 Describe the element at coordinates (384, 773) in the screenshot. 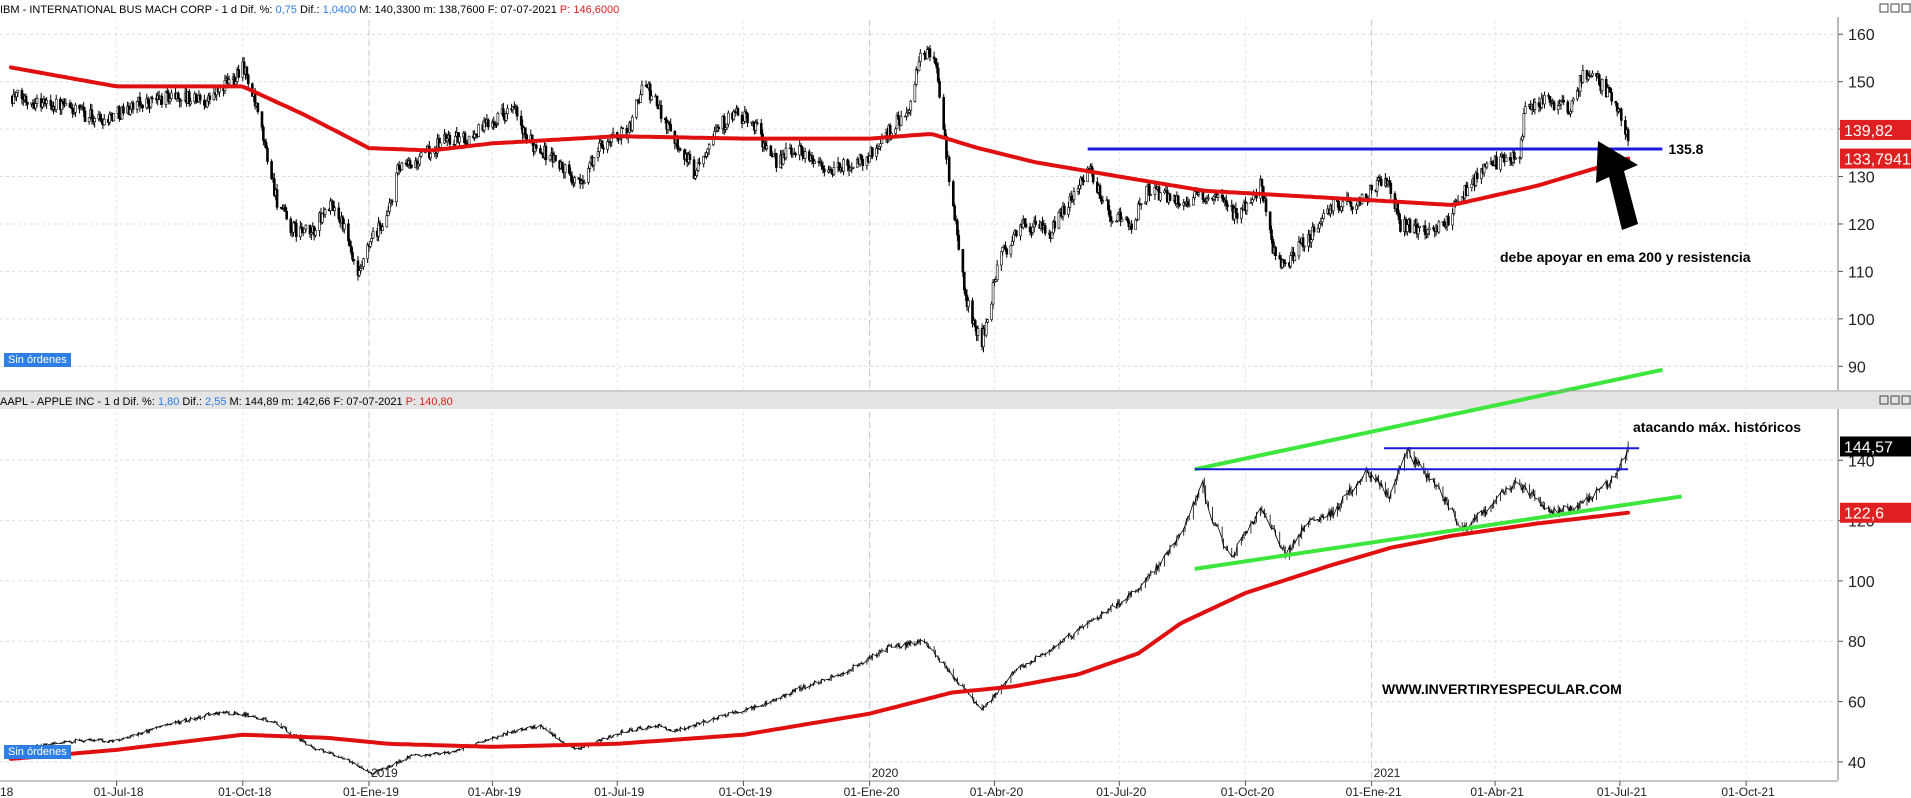

I see `x-year-label: 2019` at that location.